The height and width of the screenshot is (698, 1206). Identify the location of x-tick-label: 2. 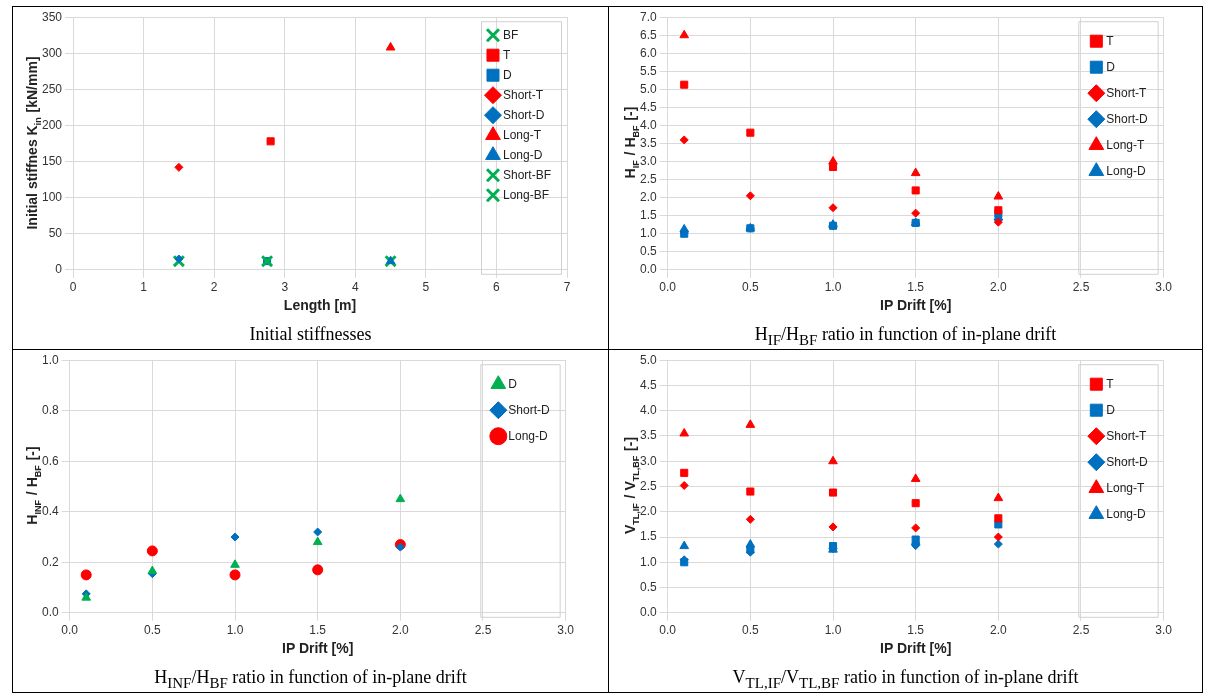
(214, 287).